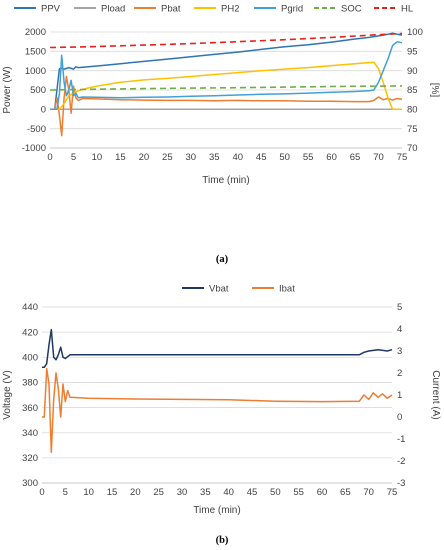 The image size is (444, 550). I want to click on legend-label: Pgrid, so click(292, 8).